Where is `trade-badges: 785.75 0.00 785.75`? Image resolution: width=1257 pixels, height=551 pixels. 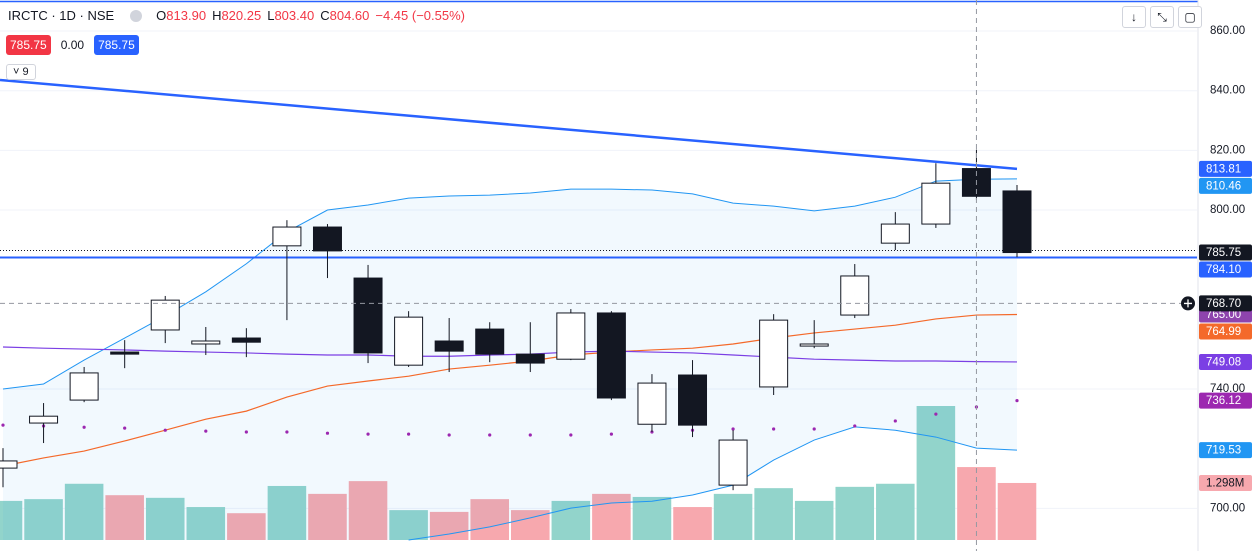
trade-badges: 785.75 0.00 785.75 is located at coordinates (72, 45).